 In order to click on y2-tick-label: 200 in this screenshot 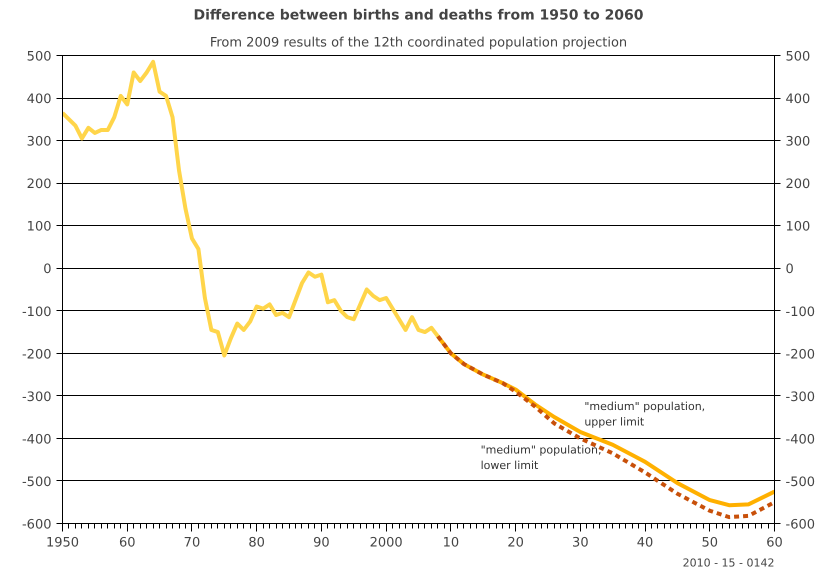, I will do `click(798, 184)`.